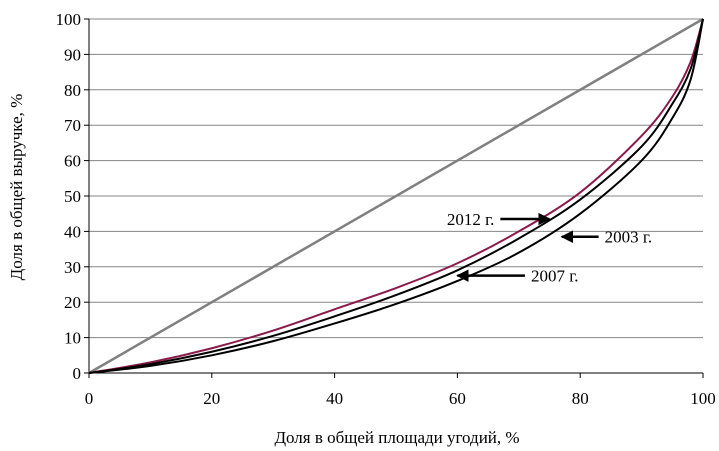 The image size is (719, 451). I want to click on x-tick-label: 20, so click(211, 398).